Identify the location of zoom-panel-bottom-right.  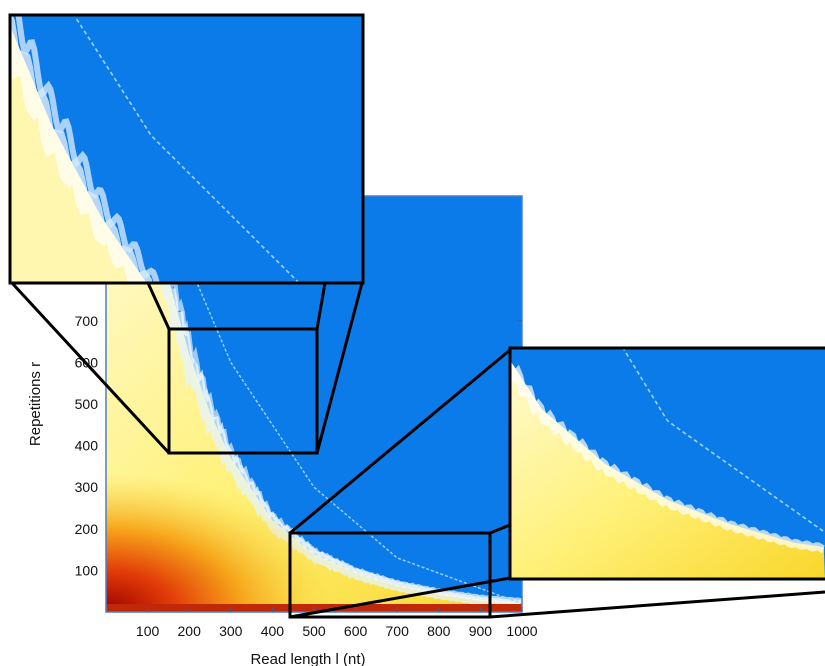
(667, 463).